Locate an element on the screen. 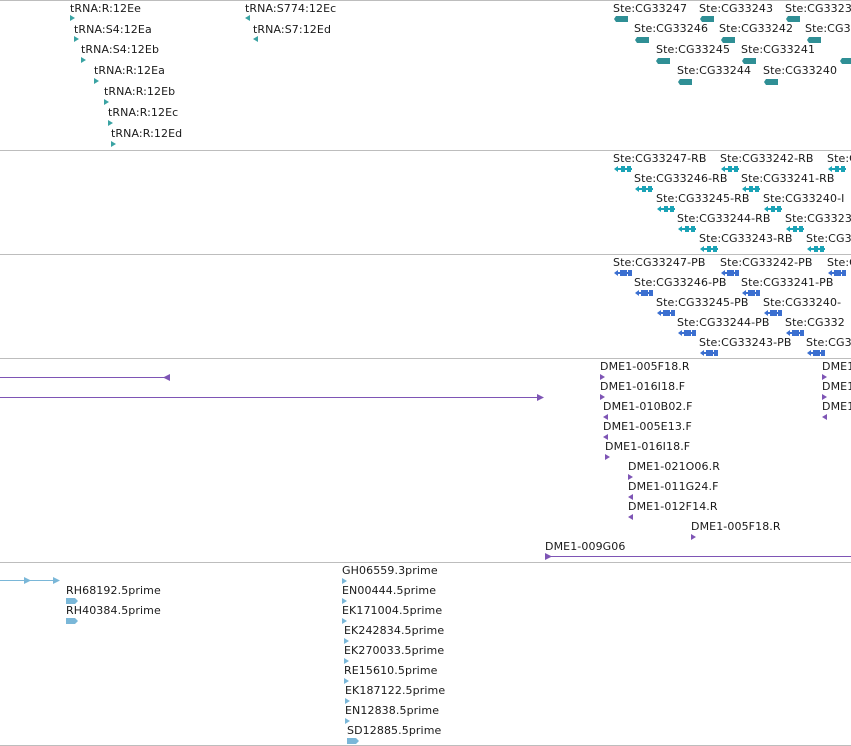 The width and height of the screenshot is (851, 746). transcript-label: Ste:CG33242-RB is located at coordinates (767, 158).